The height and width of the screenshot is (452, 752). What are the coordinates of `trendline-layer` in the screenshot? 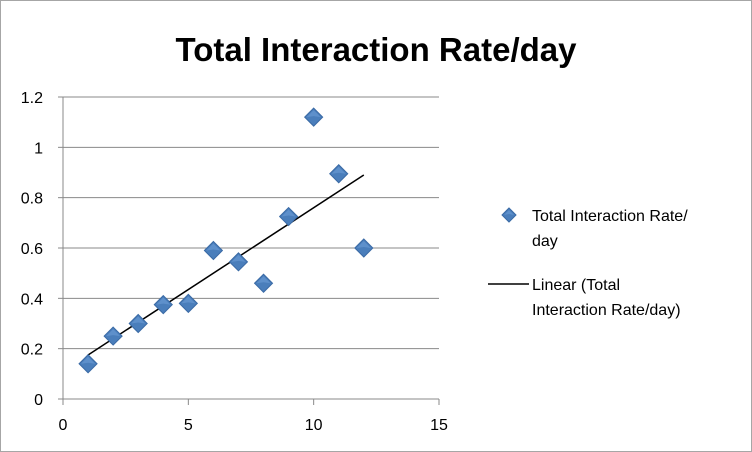 It's located at (226, 265).